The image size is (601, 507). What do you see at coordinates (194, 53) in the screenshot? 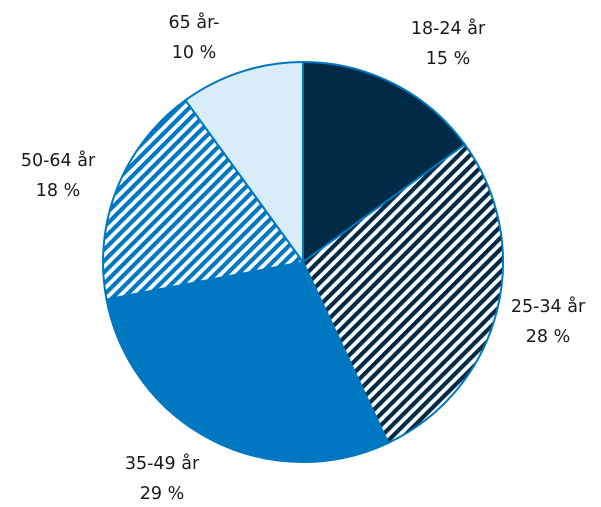
I see `slice-value-label-5: 10 %` at bounding box center [194, 53].